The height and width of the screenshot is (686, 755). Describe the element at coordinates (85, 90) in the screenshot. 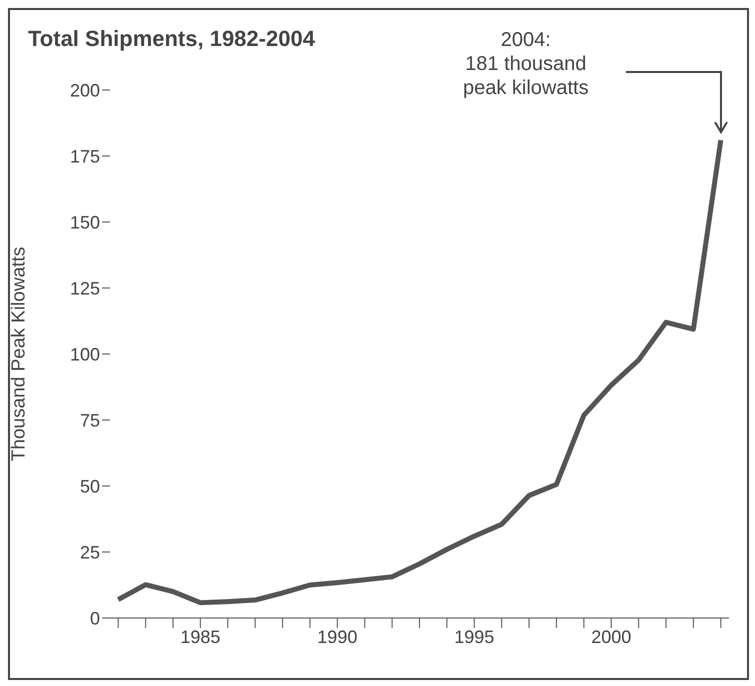

I see `y-tick-label: 200` at that location.